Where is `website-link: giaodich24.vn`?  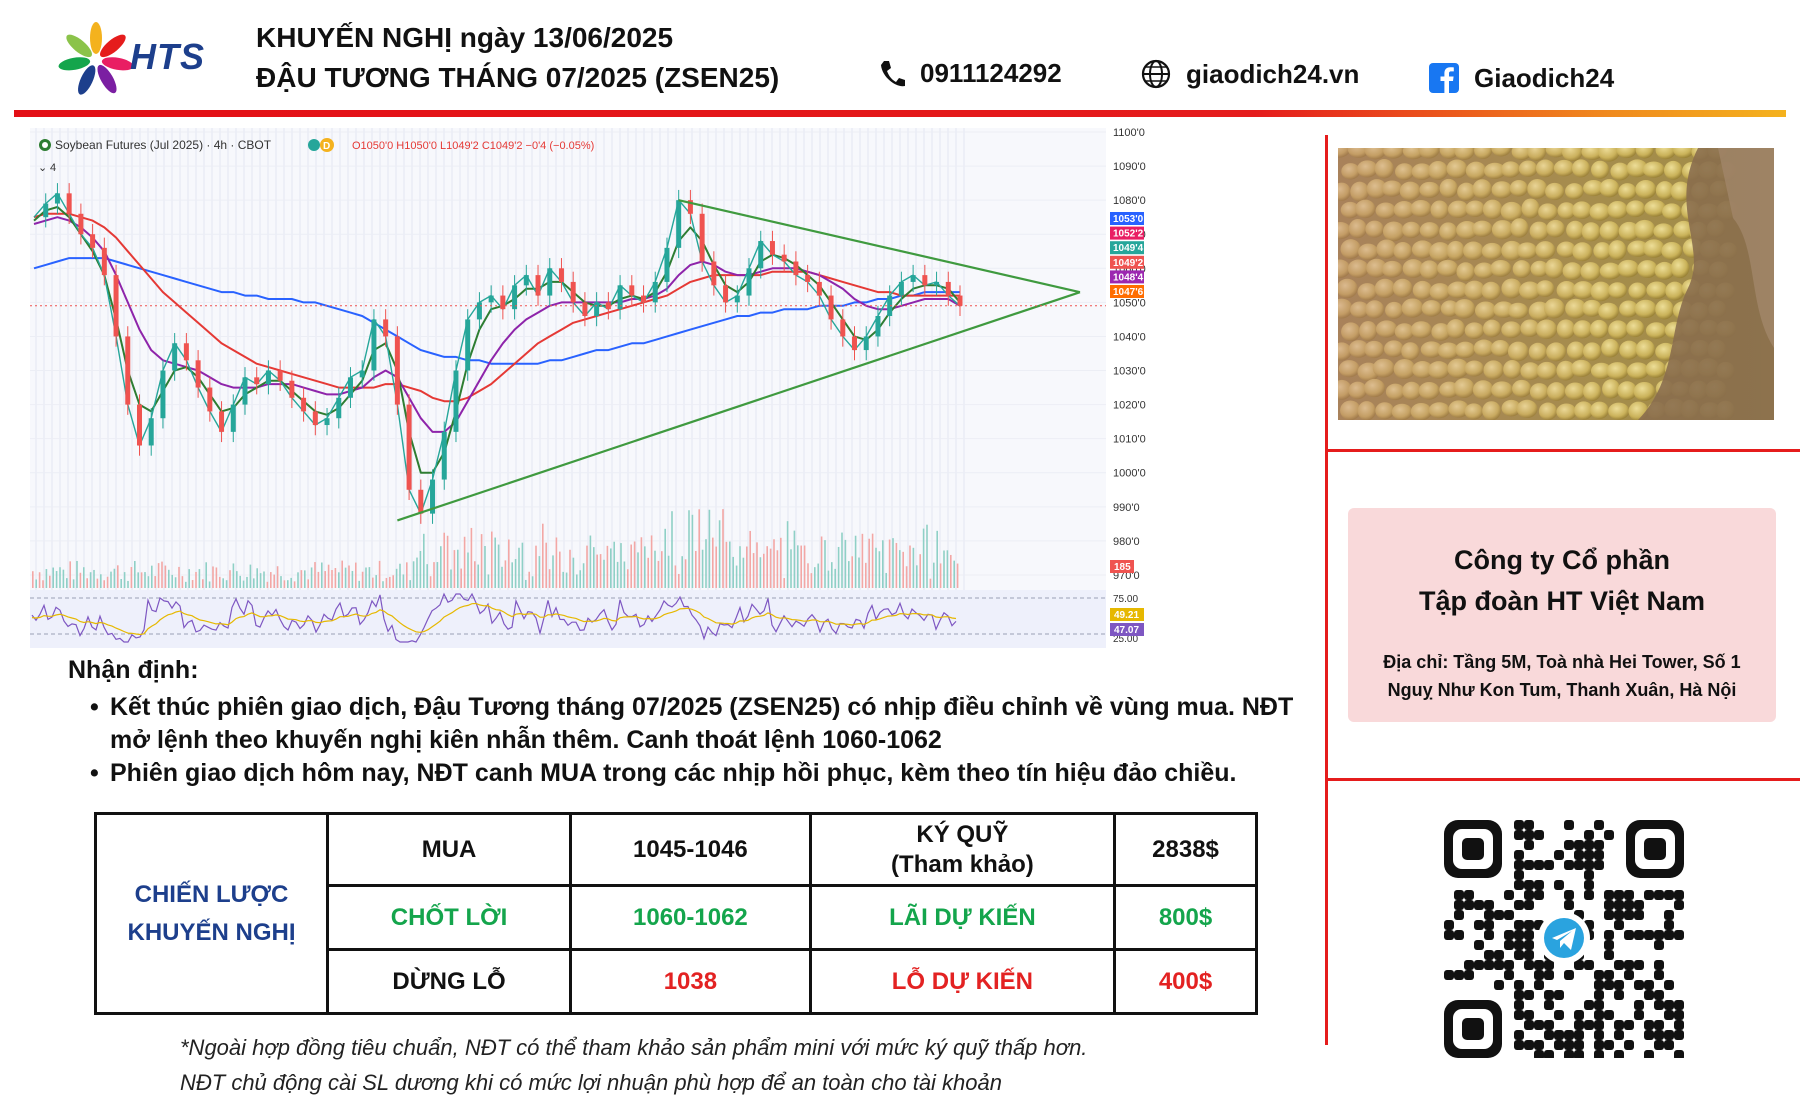 website-link: giaodich24.vn is located at coordinates (1273, 73).